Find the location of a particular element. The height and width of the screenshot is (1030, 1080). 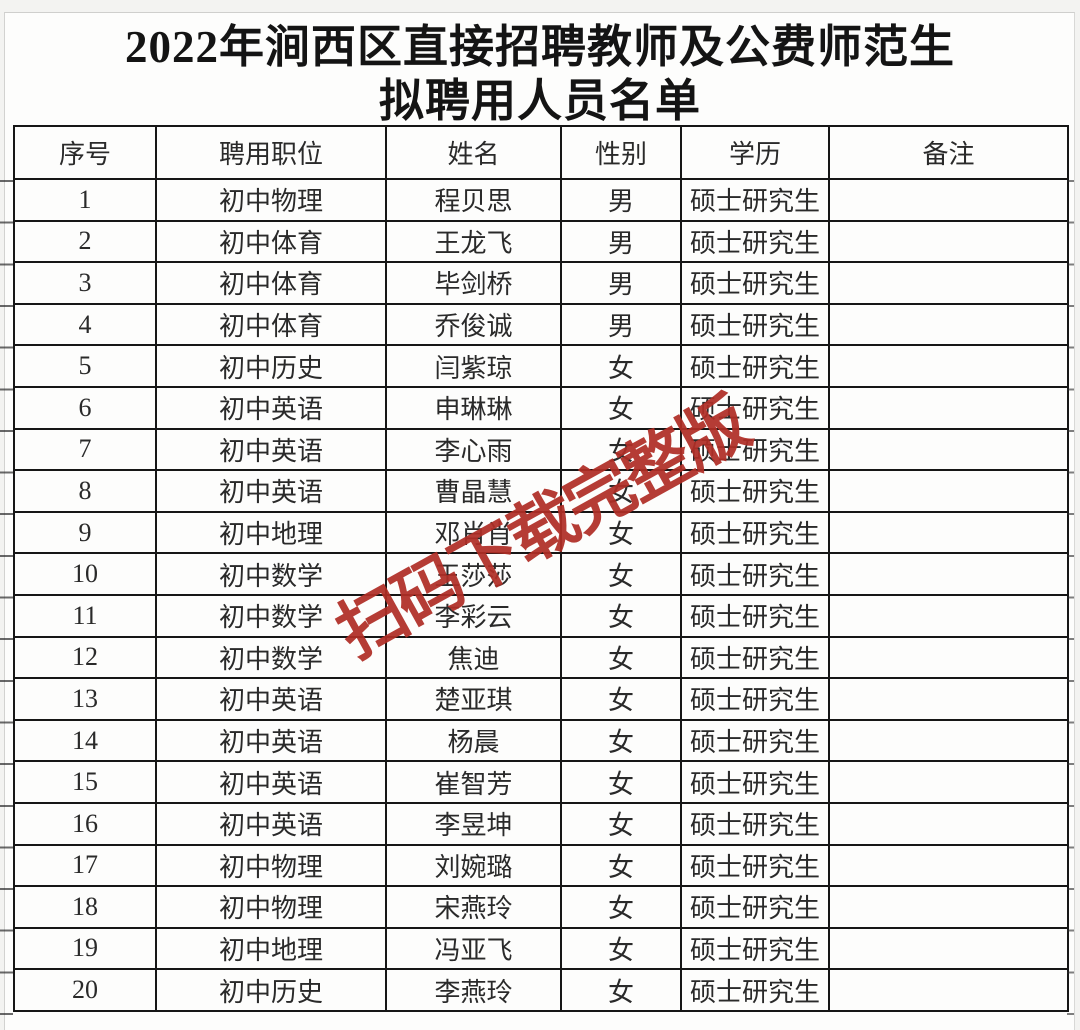

table-row: 6 初中英语 申琳琳 女 硕士研究生 is located at coordinates (541, 407).